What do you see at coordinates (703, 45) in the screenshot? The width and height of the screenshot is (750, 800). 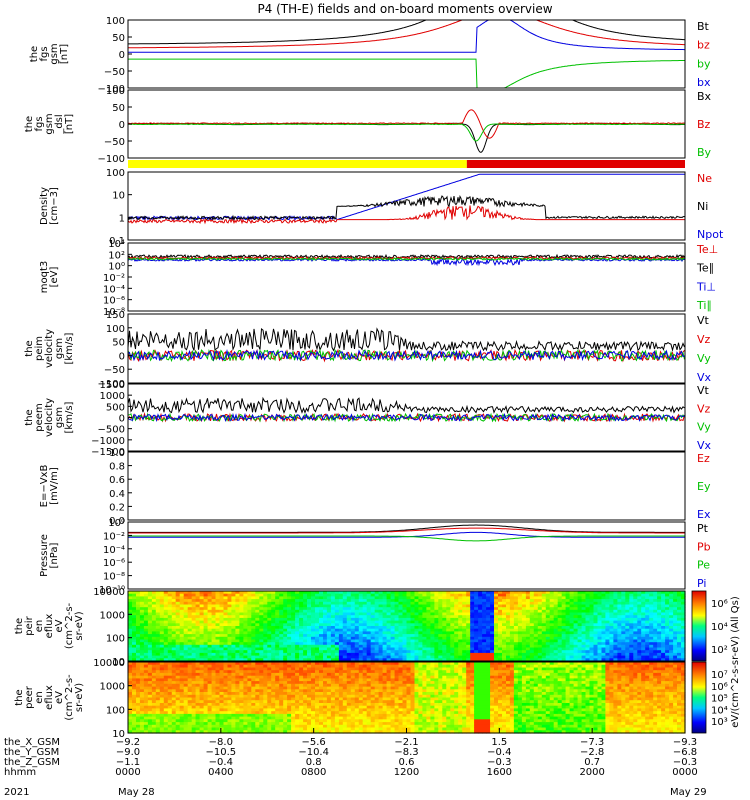 I see `legend-bz: bz` at bounding box center [703, 45].